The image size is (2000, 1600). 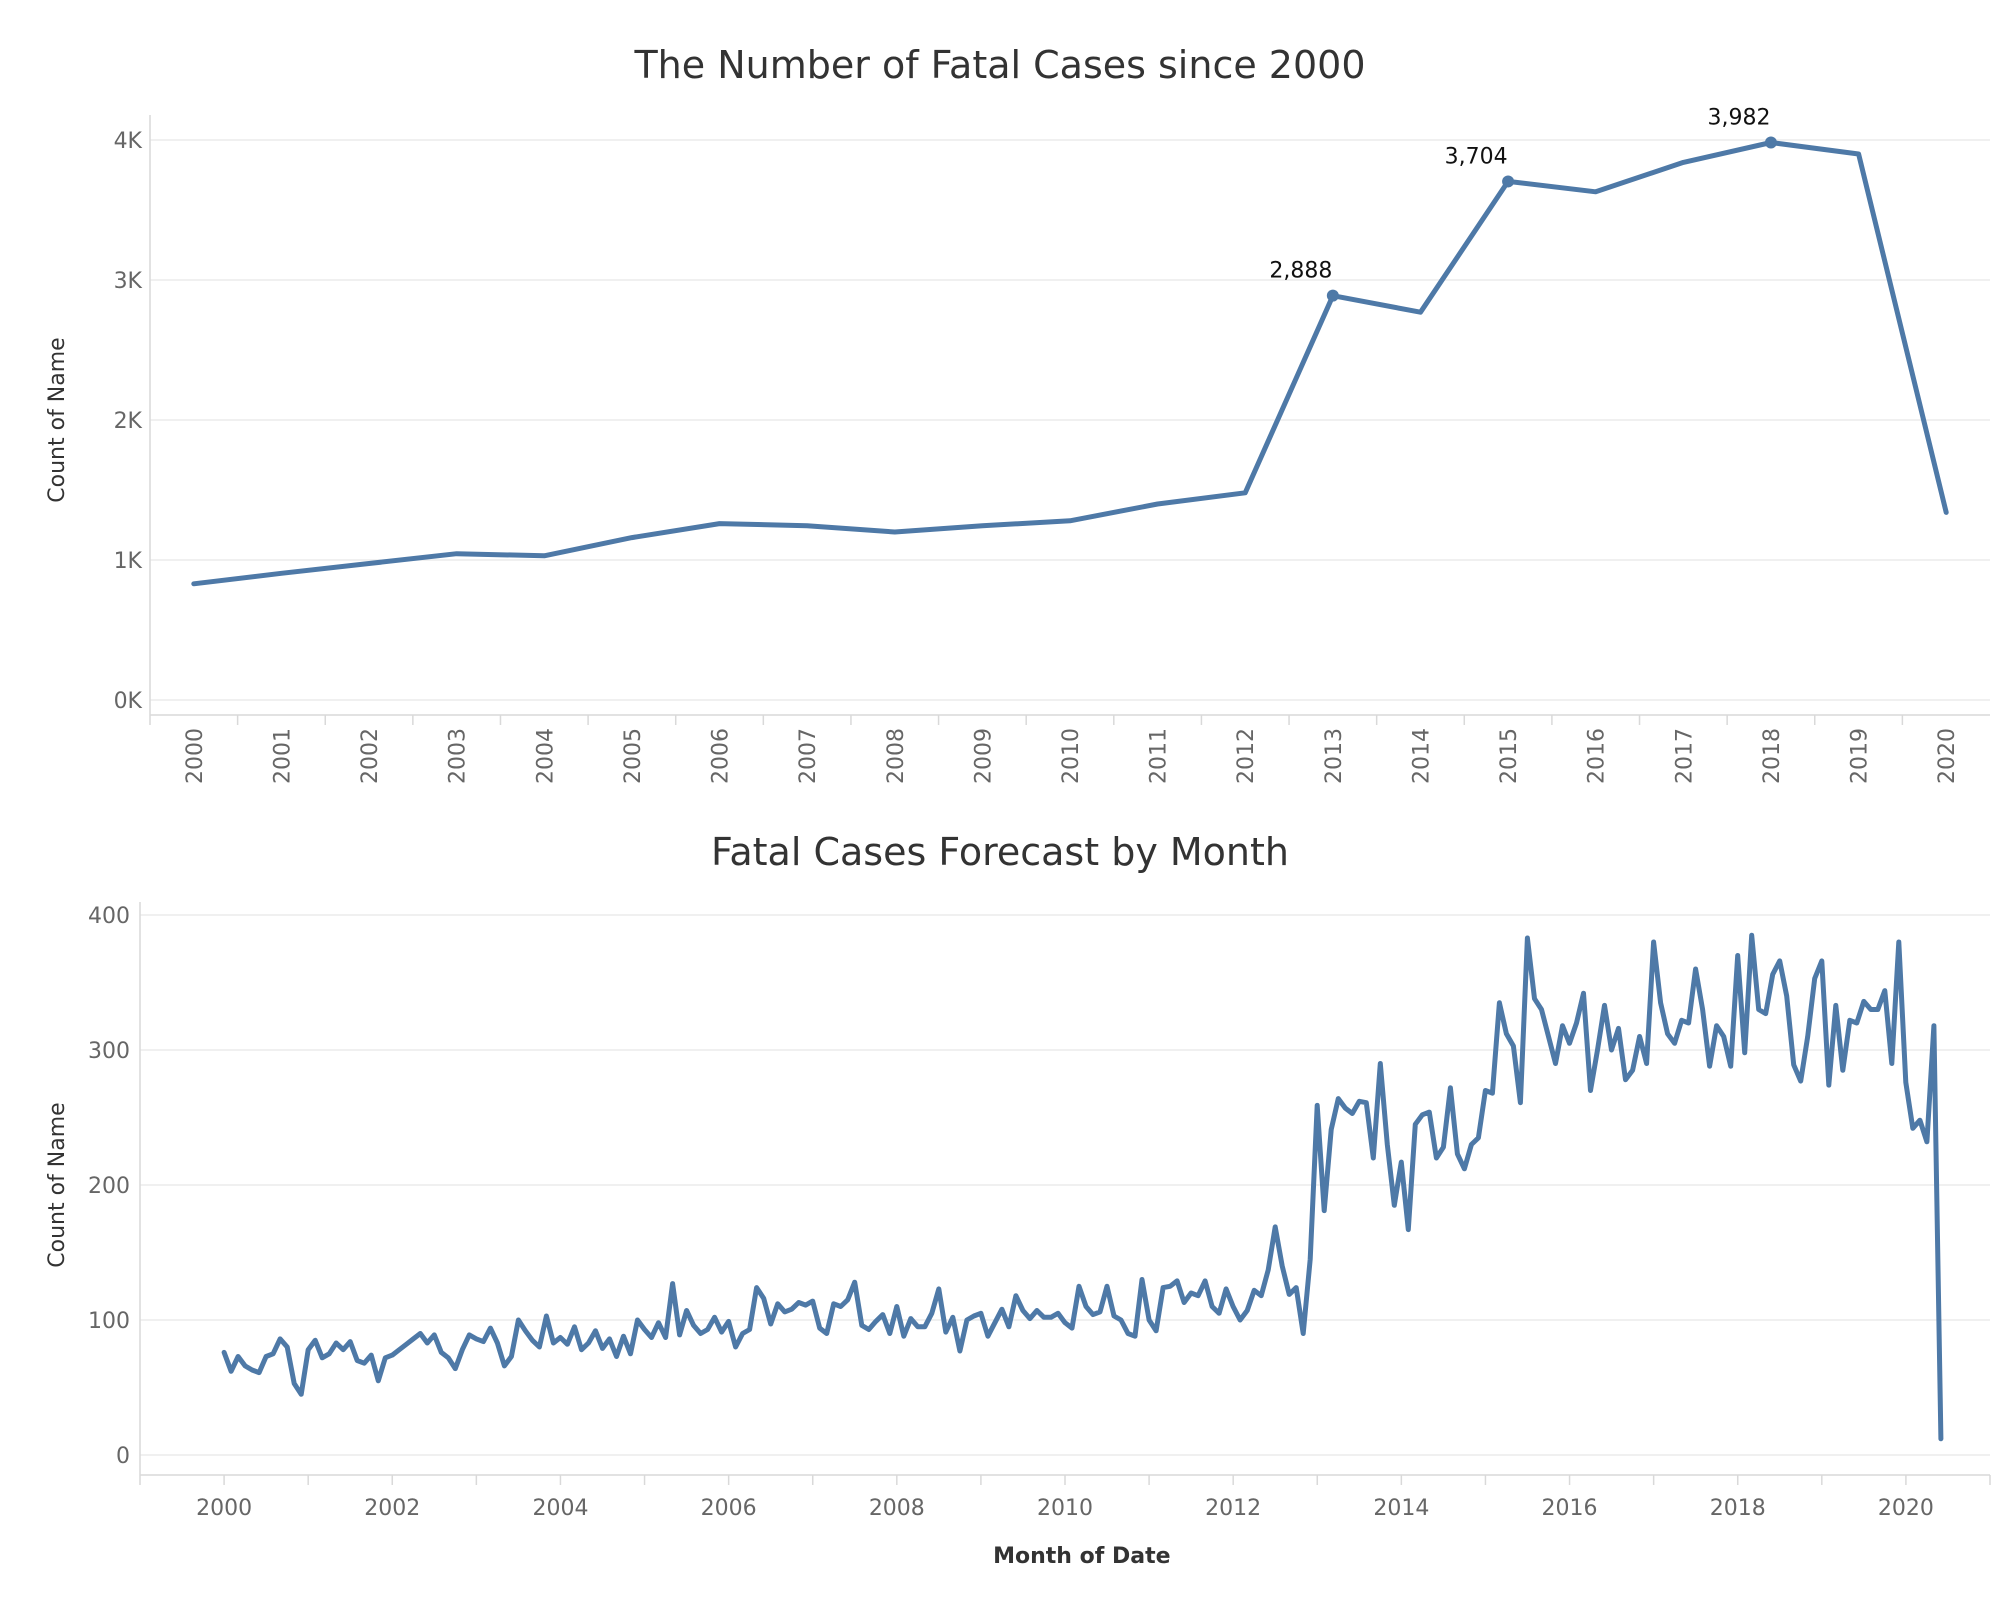 I want to click on y-tick-label: 300, so click(x=109, y=1051).